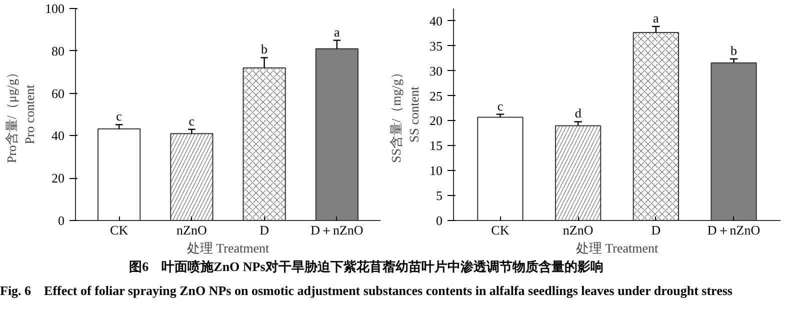  I want to click on text: 图6 叶面喷施ZnO NPs对干旱胁迫下紫花苜蓿幼苗叶片中渗透调节物质含量的影响, so click(366, 267).